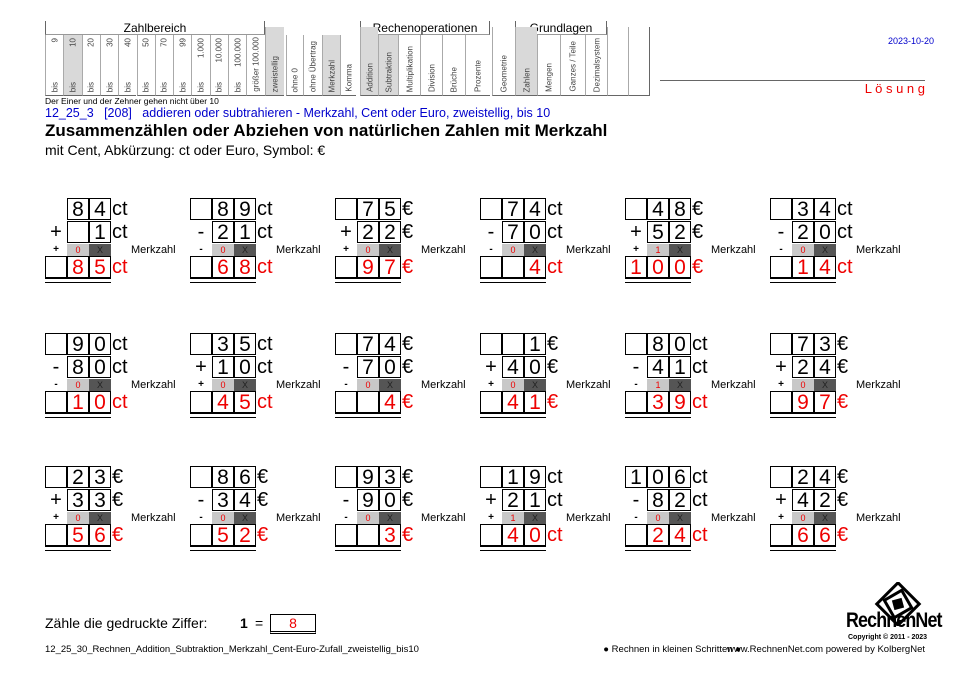  I want to click on top-digit-cell: 4, so click(825, 477).